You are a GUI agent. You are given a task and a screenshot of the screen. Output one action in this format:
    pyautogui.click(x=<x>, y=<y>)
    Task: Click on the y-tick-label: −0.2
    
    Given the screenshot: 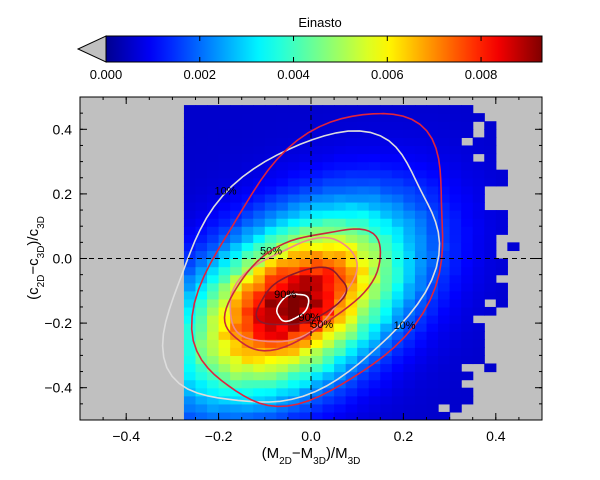 What is the action you would take?
    pyautogui.click(x=58, y=323)
    